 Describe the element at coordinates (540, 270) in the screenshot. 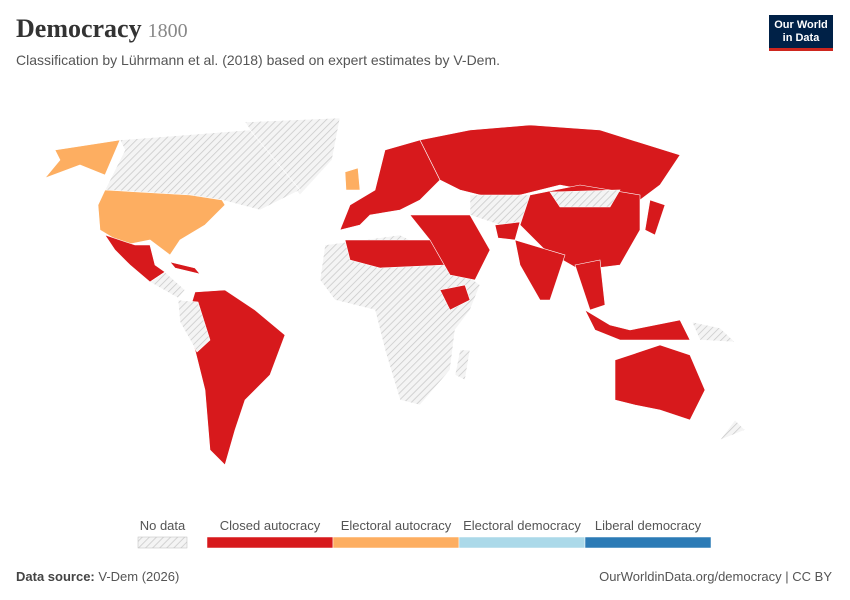

I see `india` at that location.